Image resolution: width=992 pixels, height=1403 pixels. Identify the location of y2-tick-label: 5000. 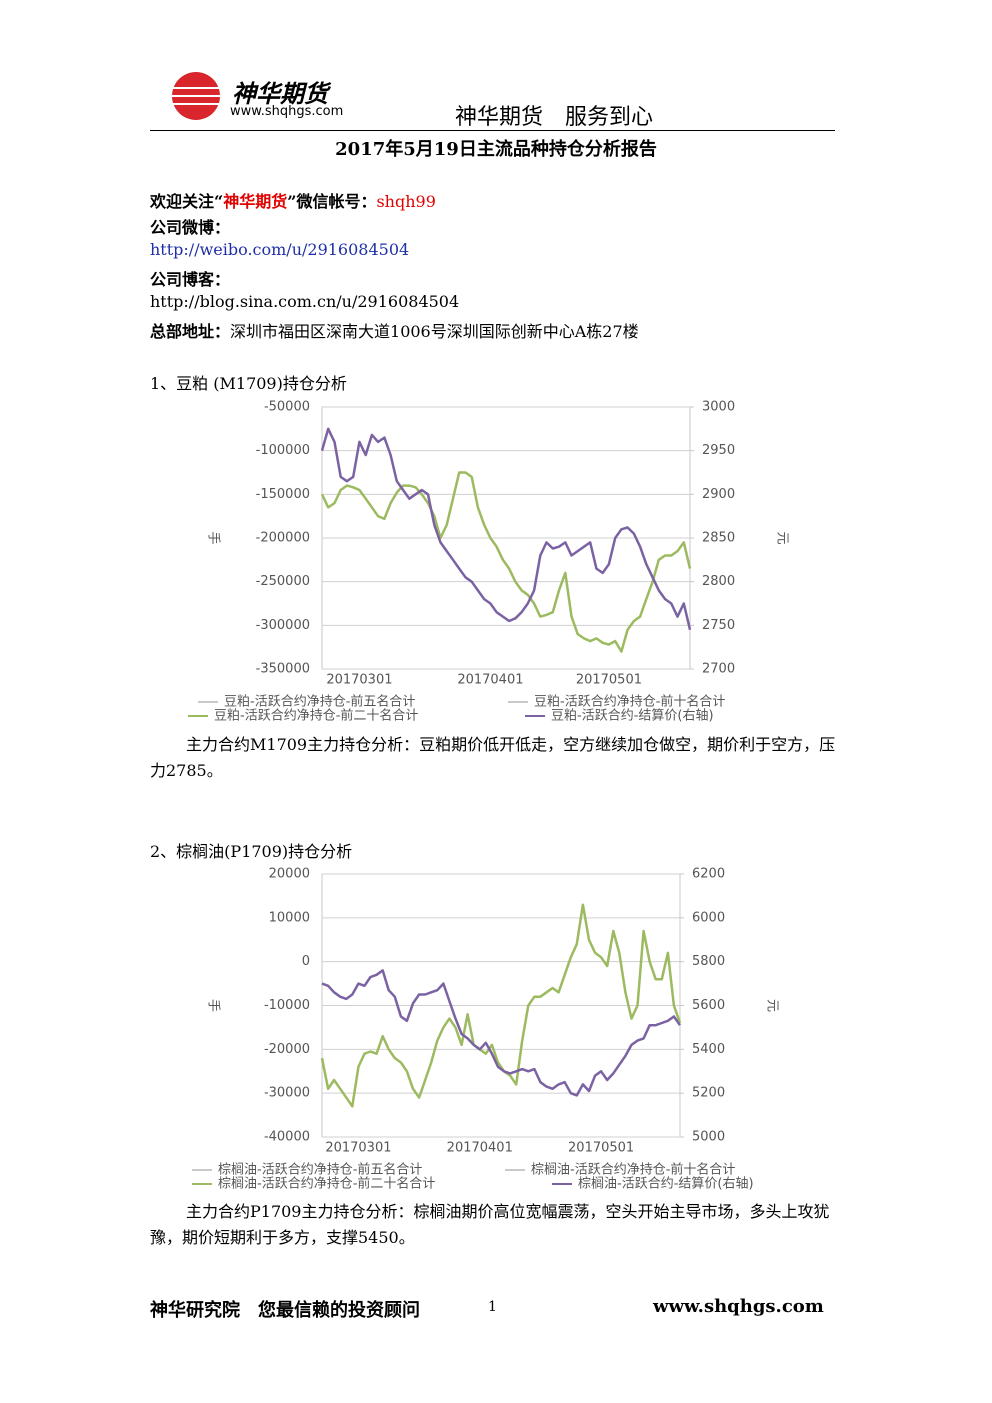
(708, 1137).